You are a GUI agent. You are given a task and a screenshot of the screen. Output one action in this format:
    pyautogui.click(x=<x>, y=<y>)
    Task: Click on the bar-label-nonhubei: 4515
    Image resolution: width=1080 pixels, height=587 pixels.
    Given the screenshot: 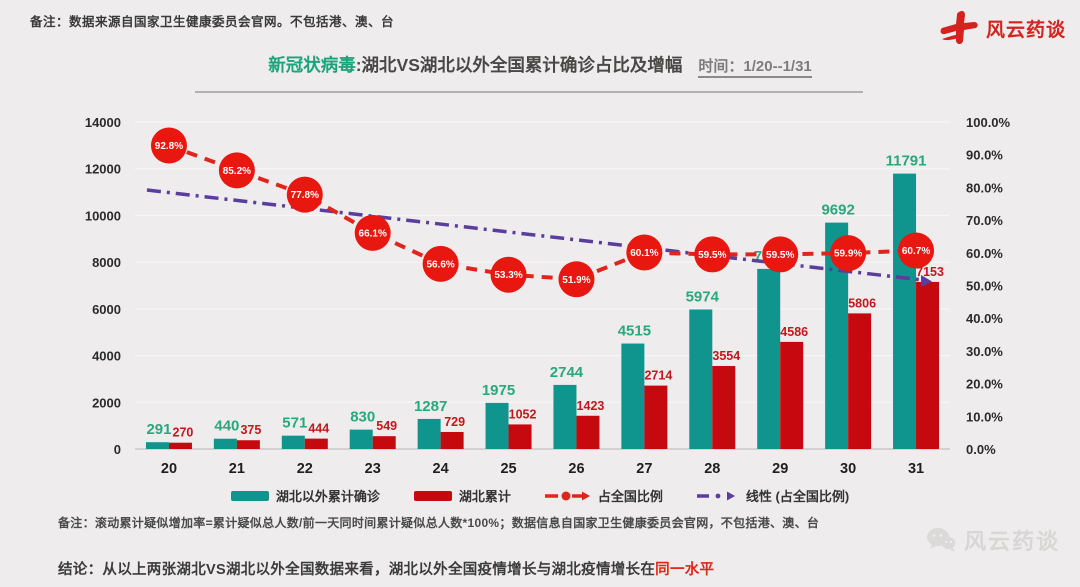 What is the action you would take?
    pyautogui.click(x=634, y=331)
    